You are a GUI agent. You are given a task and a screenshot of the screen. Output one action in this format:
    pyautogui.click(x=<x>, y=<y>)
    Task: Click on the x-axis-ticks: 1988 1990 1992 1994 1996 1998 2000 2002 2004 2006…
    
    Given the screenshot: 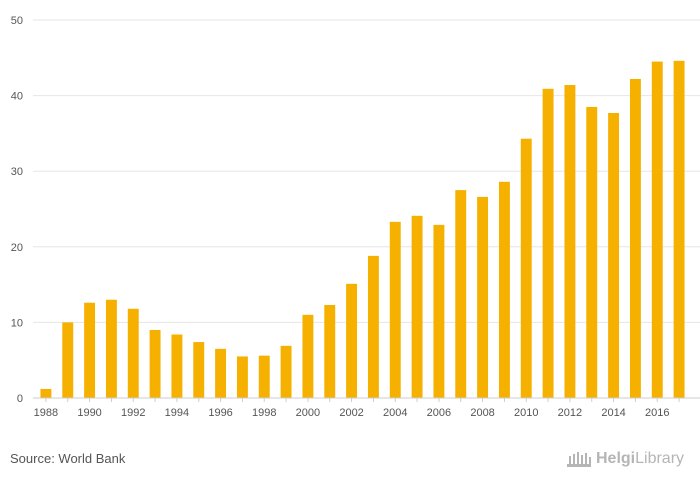 What is the action you would take?
    pyautogui.click(x=357, y=408)
    